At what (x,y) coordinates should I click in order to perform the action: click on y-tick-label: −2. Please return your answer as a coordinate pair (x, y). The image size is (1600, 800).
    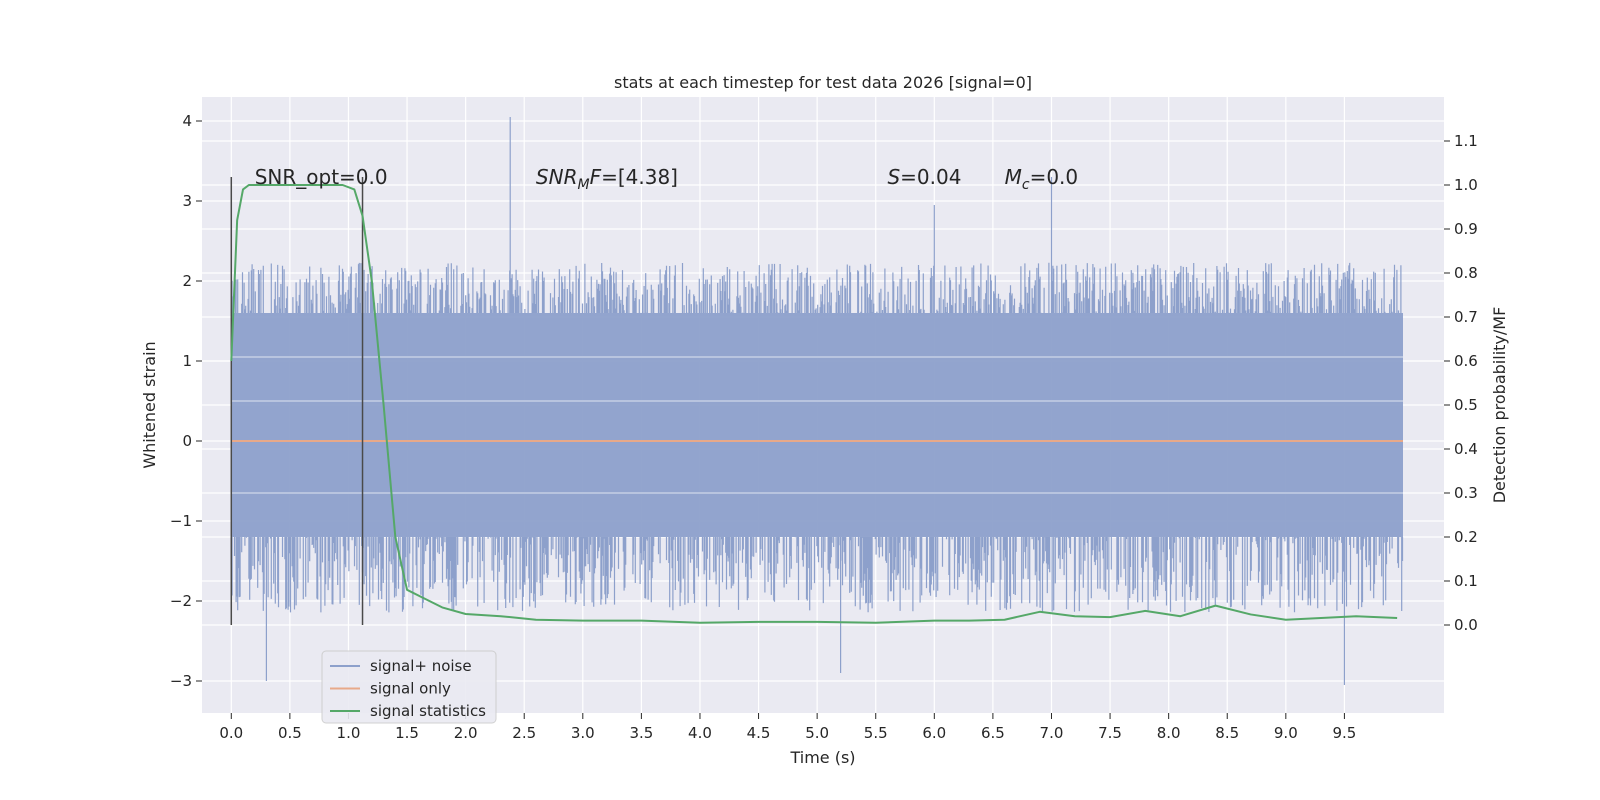
    Looking at the image, I should click on (181, 601).